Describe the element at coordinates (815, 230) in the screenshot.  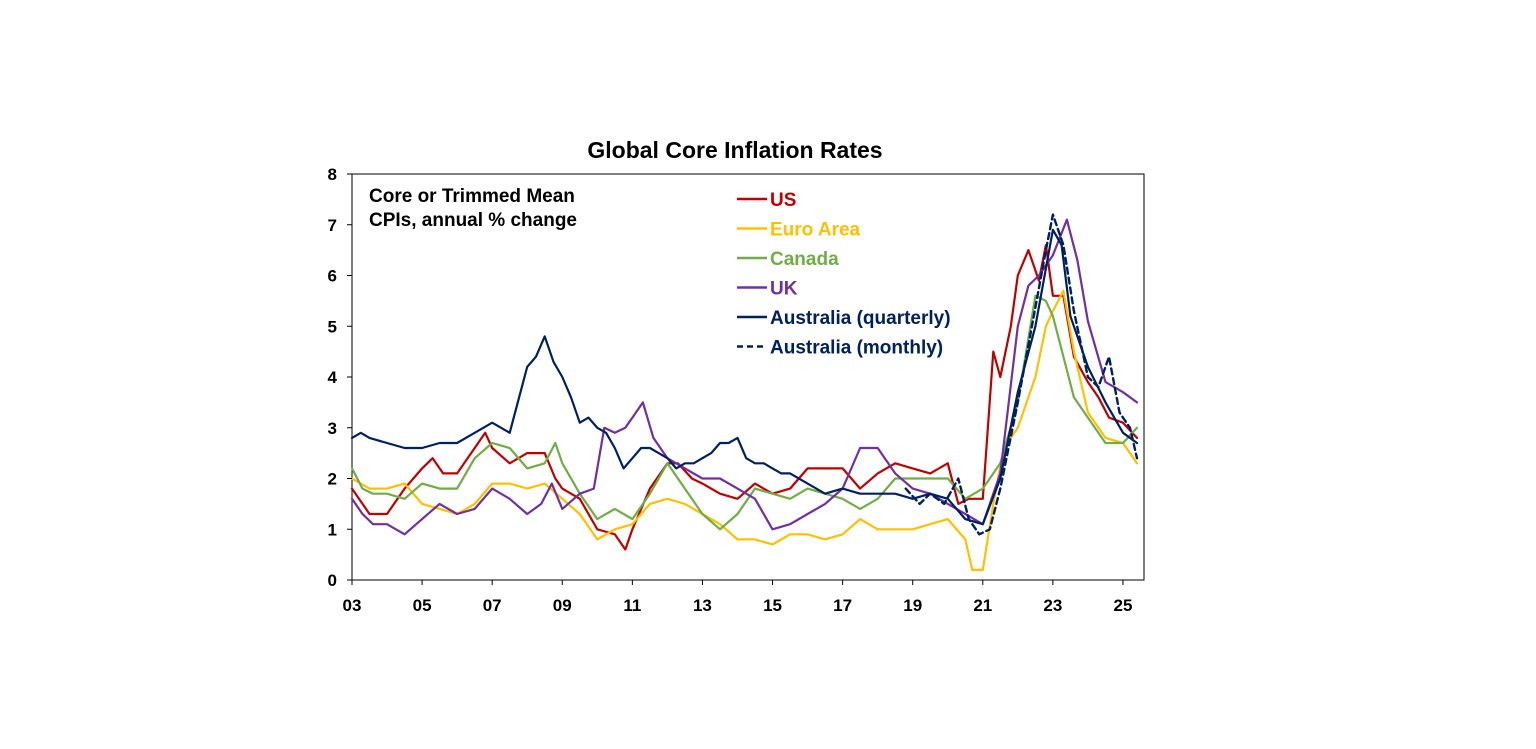
I see `legend-label-euro-area: Euro Area` at that location.